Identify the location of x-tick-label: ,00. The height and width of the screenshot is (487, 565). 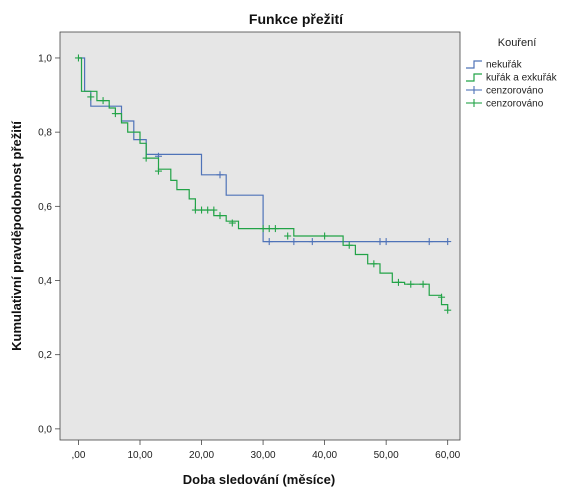
(79, 455).